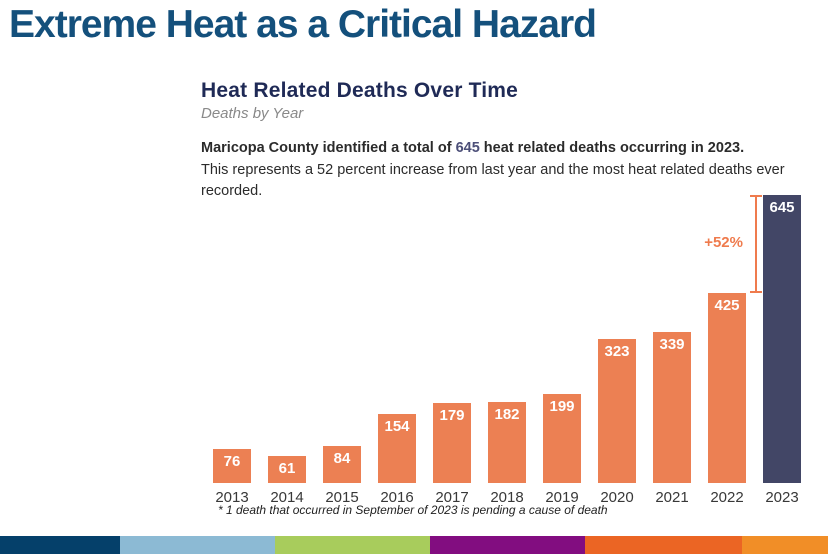  I want to click on bar-2023: 645, so click(782, 339).